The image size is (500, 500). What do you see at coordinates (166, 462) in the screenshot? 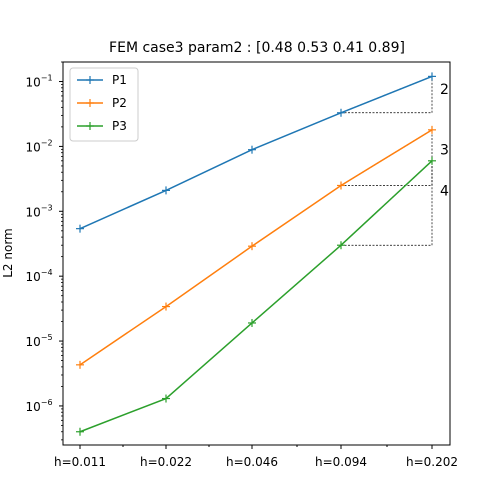
I see `x-tick-label-1: h=0.022` at bounding box center [166, 462].